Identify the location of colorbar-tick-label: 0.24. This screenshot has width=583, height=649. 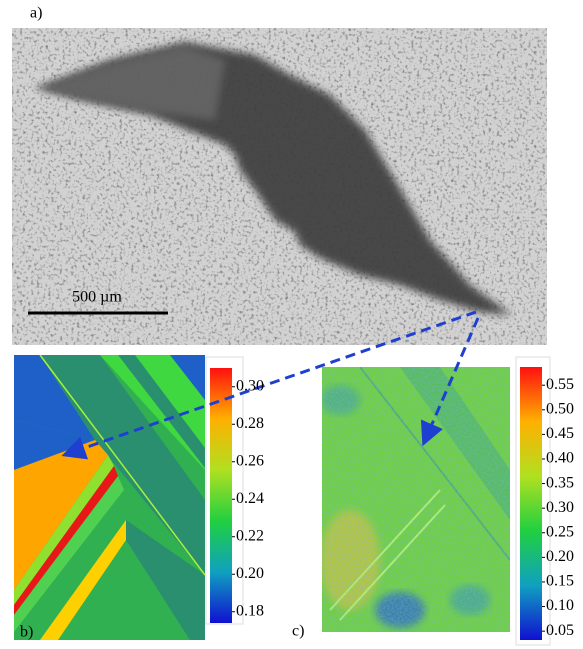
(250, 498).